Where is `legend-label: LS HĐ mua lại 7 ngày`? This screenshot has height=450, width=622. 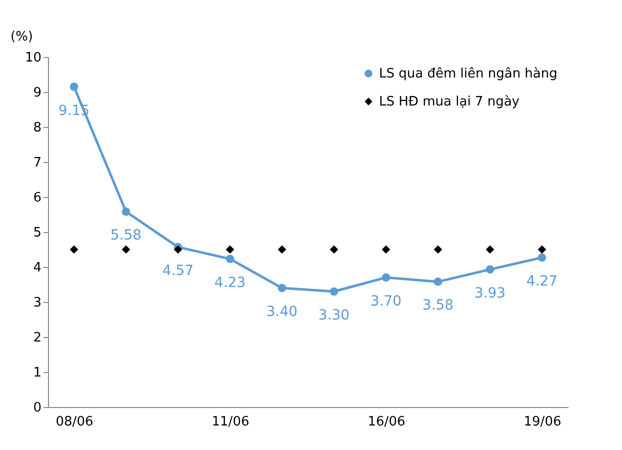 legend-label: LS HĐ mua lại 7 ngày is located at coordinates (449, 102).